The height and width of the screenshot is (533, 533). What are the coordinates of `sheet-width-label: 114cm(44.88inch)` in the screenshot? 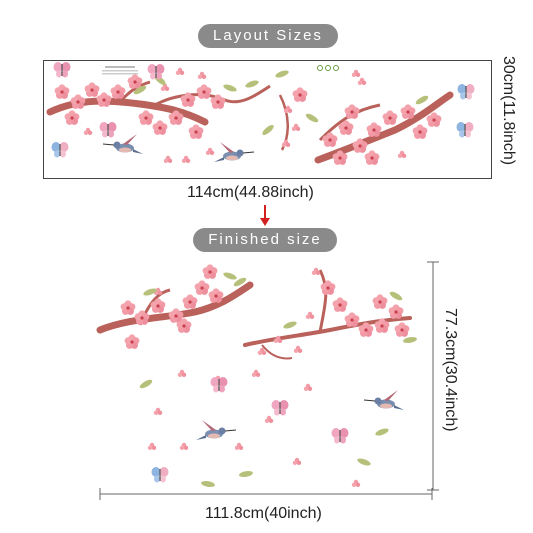 It's located at (250, 192).